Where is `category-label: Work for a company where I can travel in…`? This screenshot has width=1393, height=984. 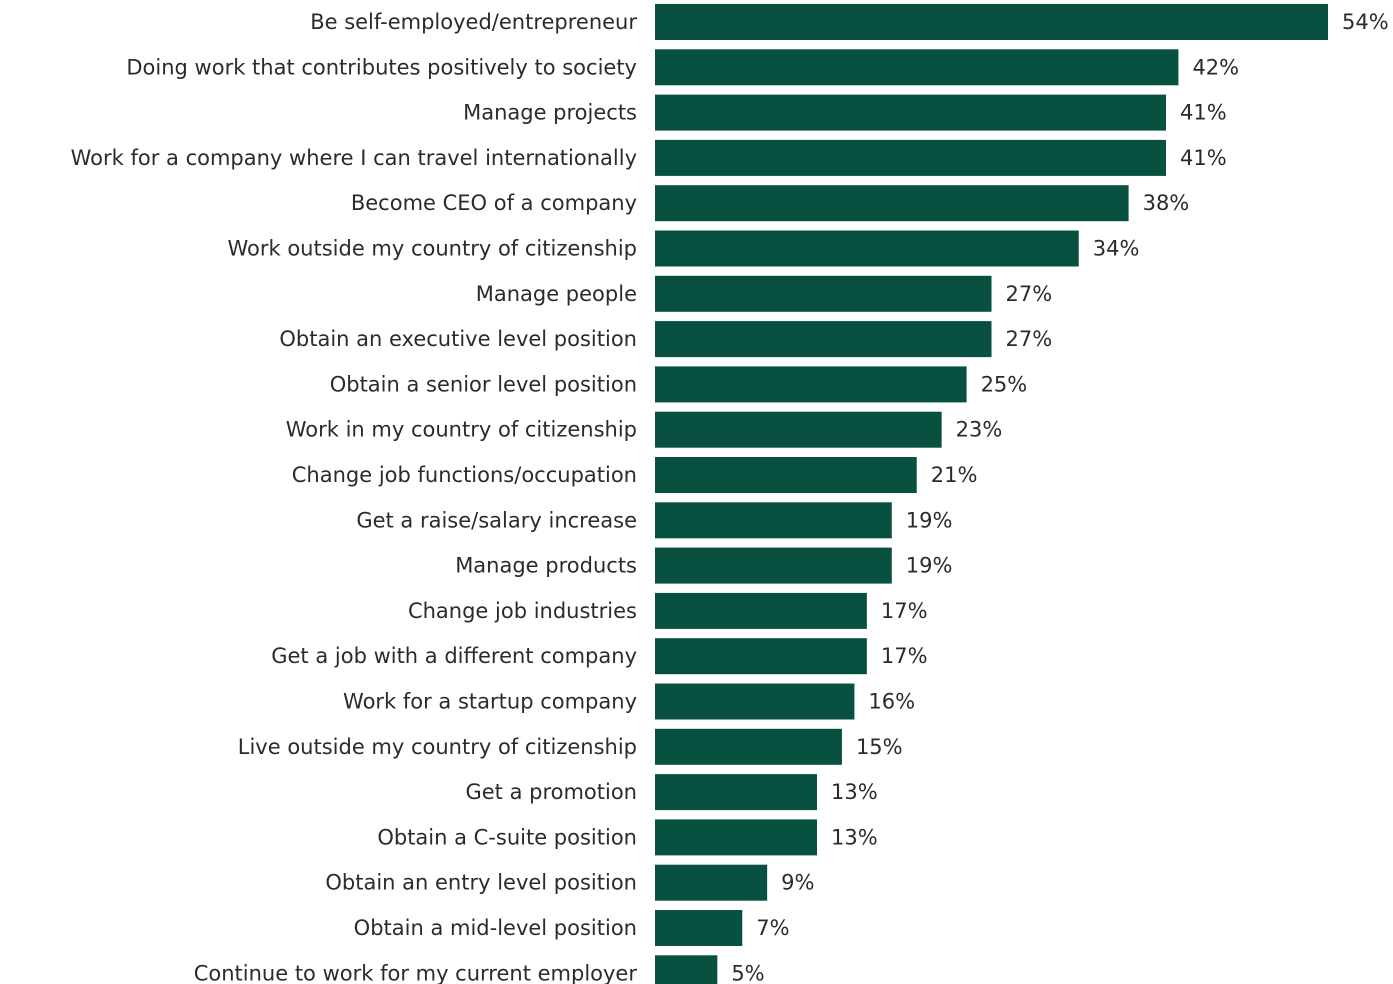 category-label: Work for a company where I can travel in… is located at coordinates (354, 158).